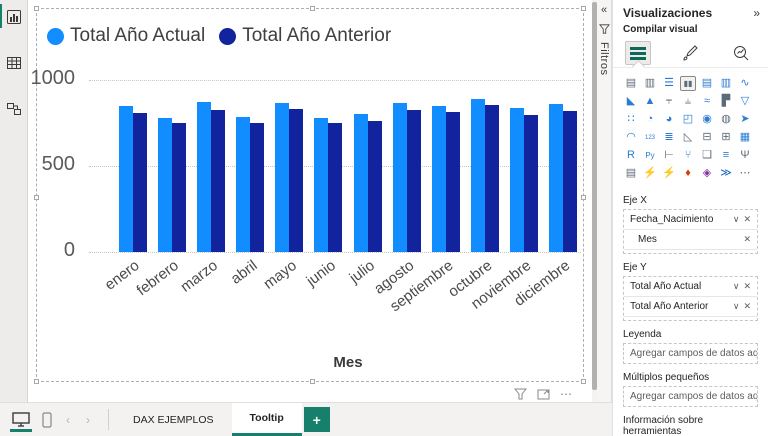 The image size is (768, 436). Describe the element at coordinates (726, 137) in the screenshot. I see `table-icon: ⊞` at that location.